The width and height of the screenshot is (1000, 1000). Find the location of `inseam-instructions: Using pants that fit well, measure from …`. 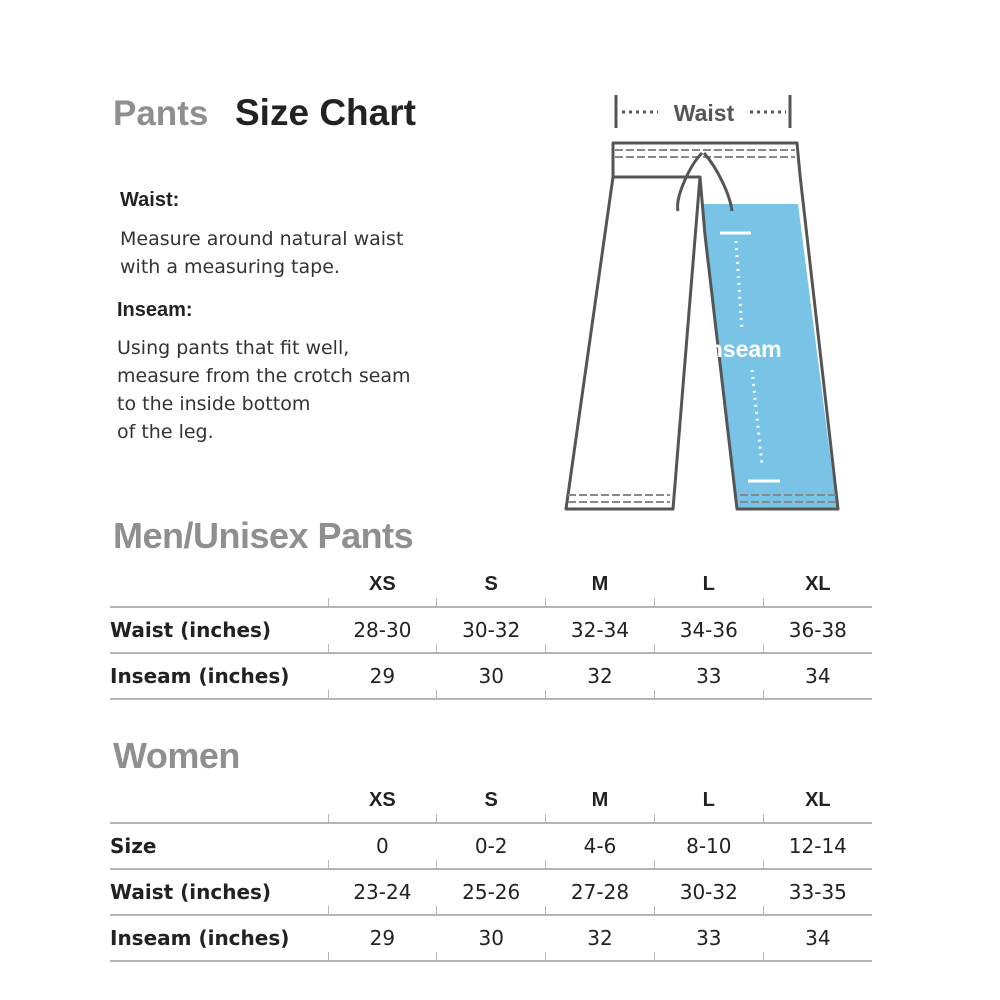

inseam-instructions: Using pants that fit well, measure from … is located at coordinates (264, 390).